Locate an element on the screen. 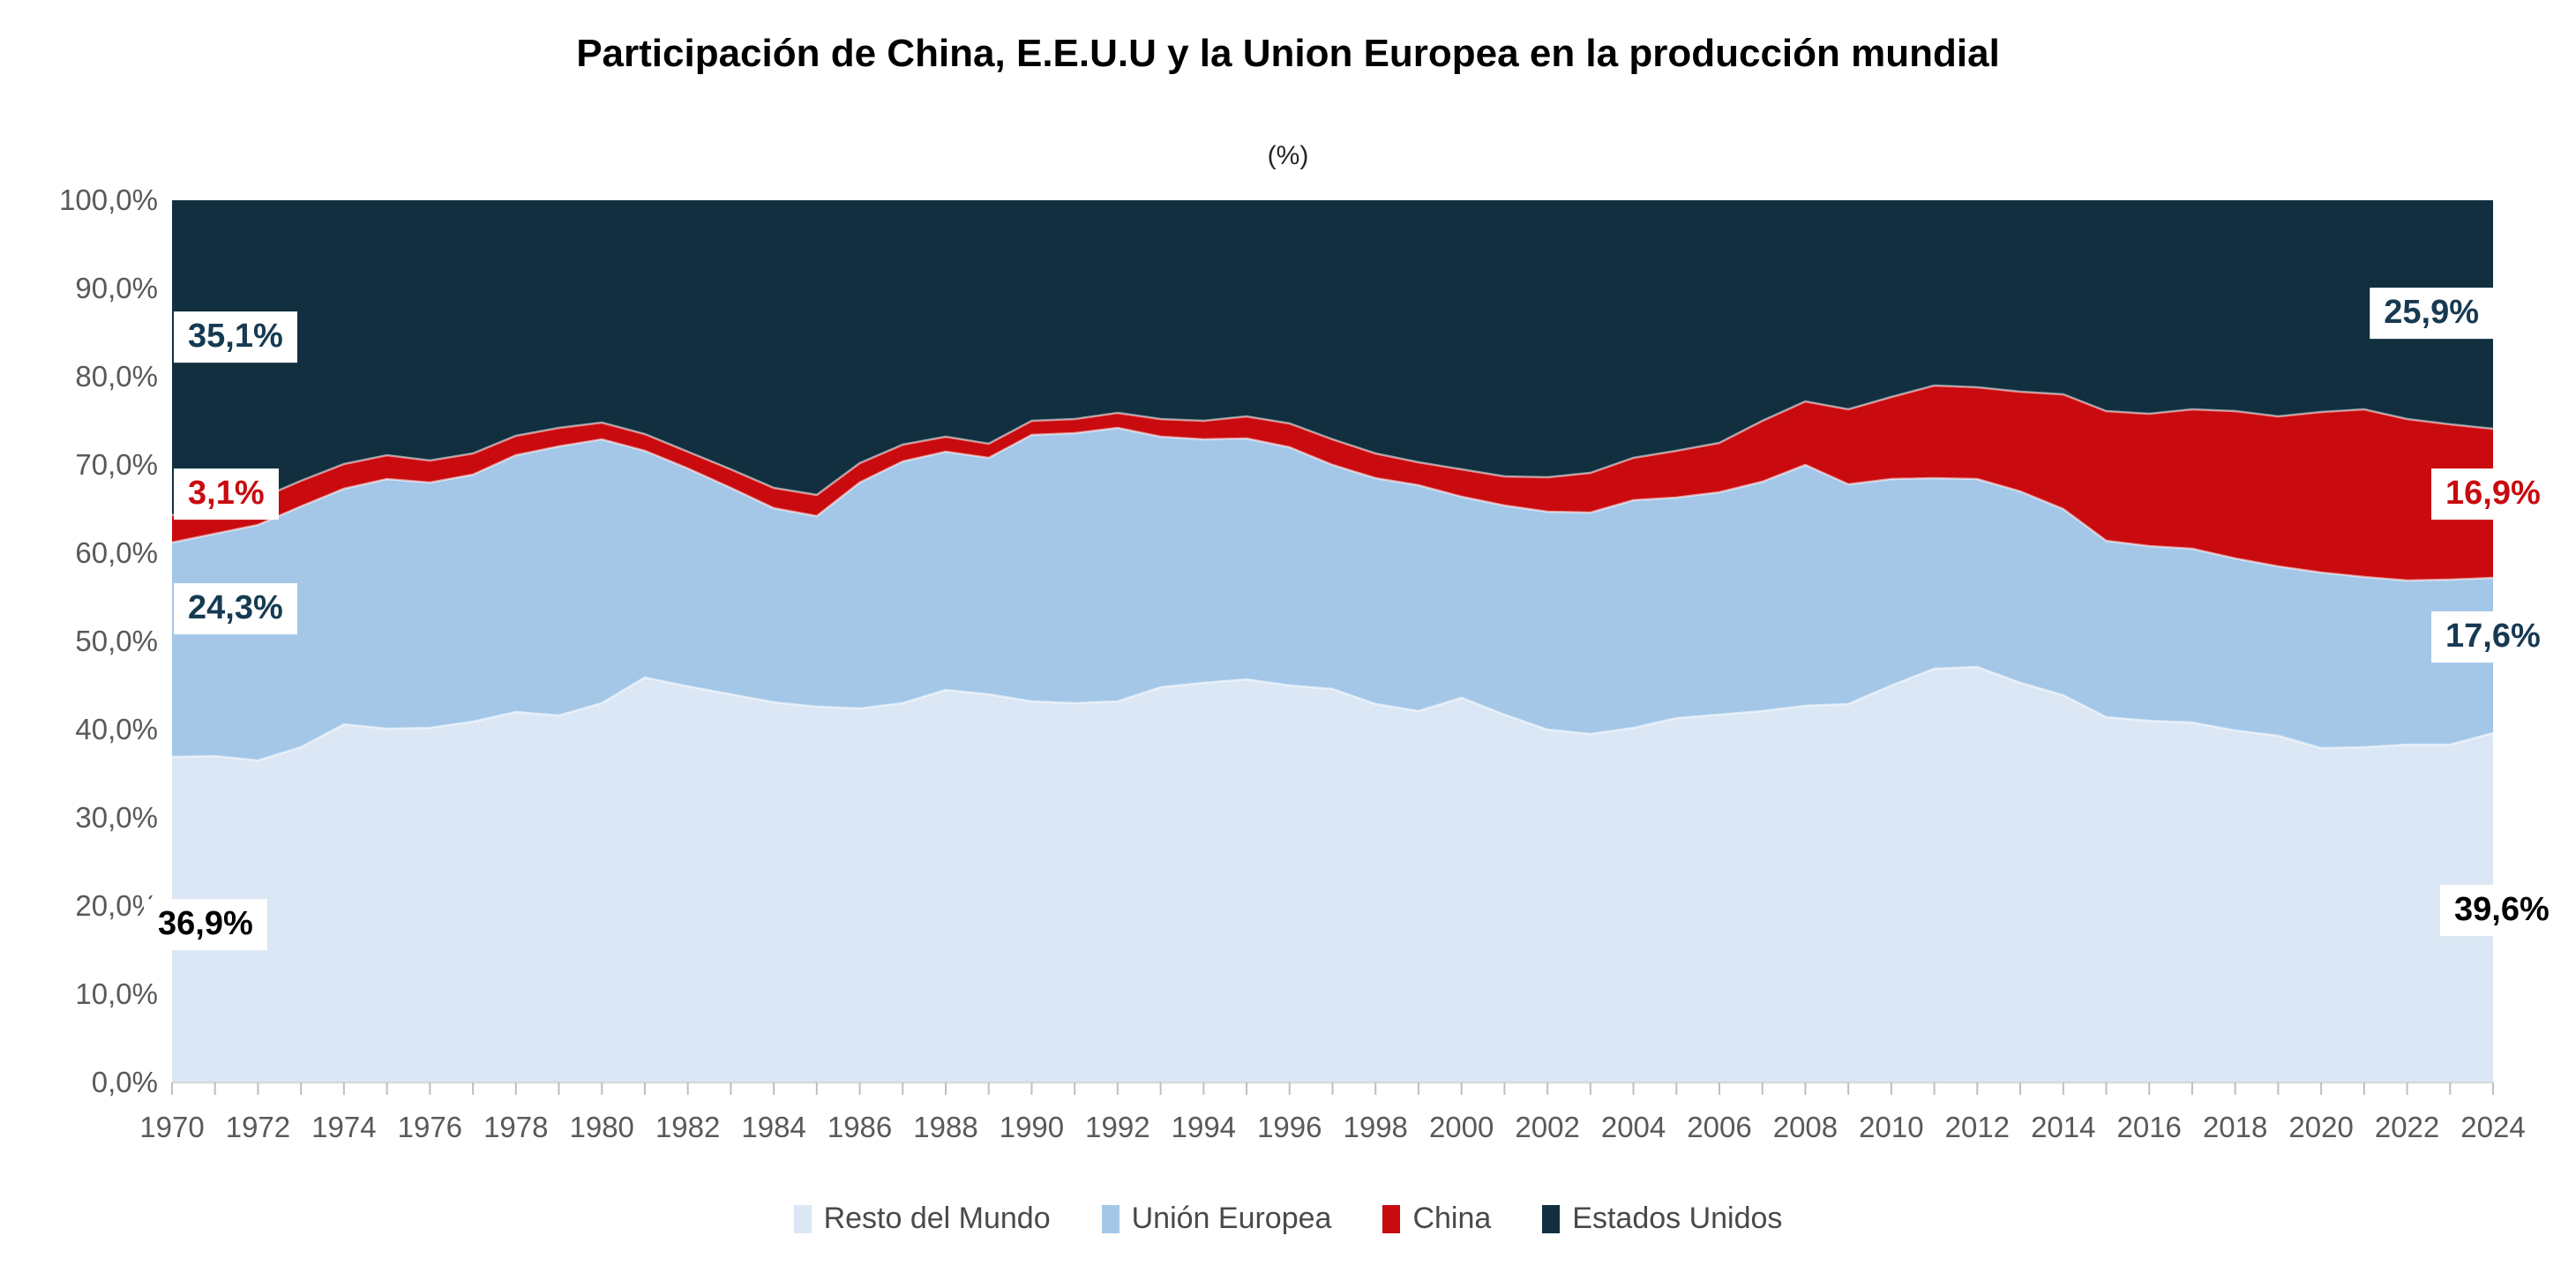 Image resolution: width=2576 pixels, height=1273 pixels. x-tick-label: 2010 is located at coordinates (1891, 1127).